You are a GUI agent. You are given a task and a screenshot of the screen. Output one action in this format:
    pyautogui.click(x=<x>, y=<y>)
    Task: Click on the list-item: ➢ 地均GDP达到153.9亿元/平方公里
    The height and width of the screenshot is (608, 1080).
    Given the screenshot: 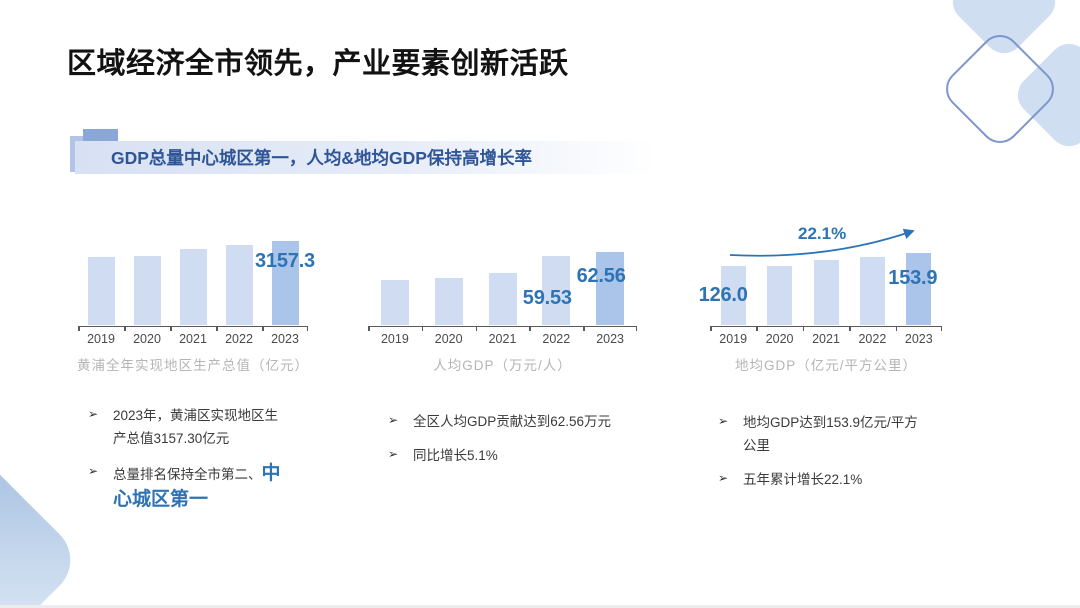 What is the action you would take?
    pyautogui.click(x=818, y=434)
    